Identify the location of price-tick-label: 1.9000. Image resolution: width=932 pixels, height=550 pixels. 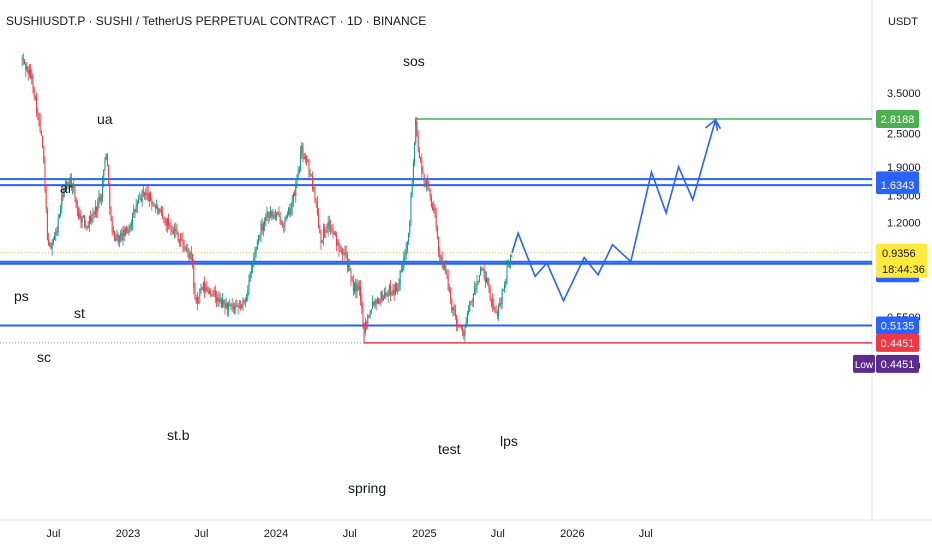
(904, 168).